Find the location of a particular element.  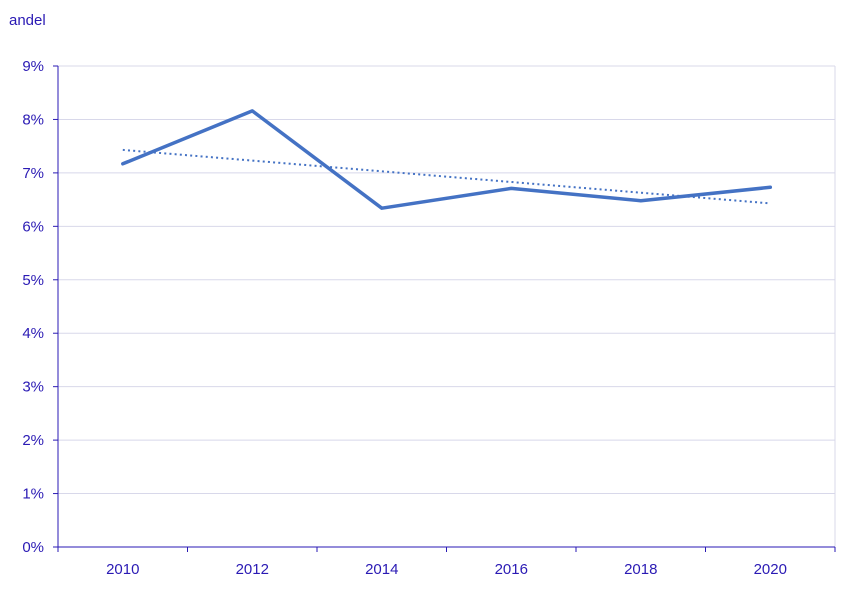

y-tick-label: 1% is located at coordinates (33, 494).